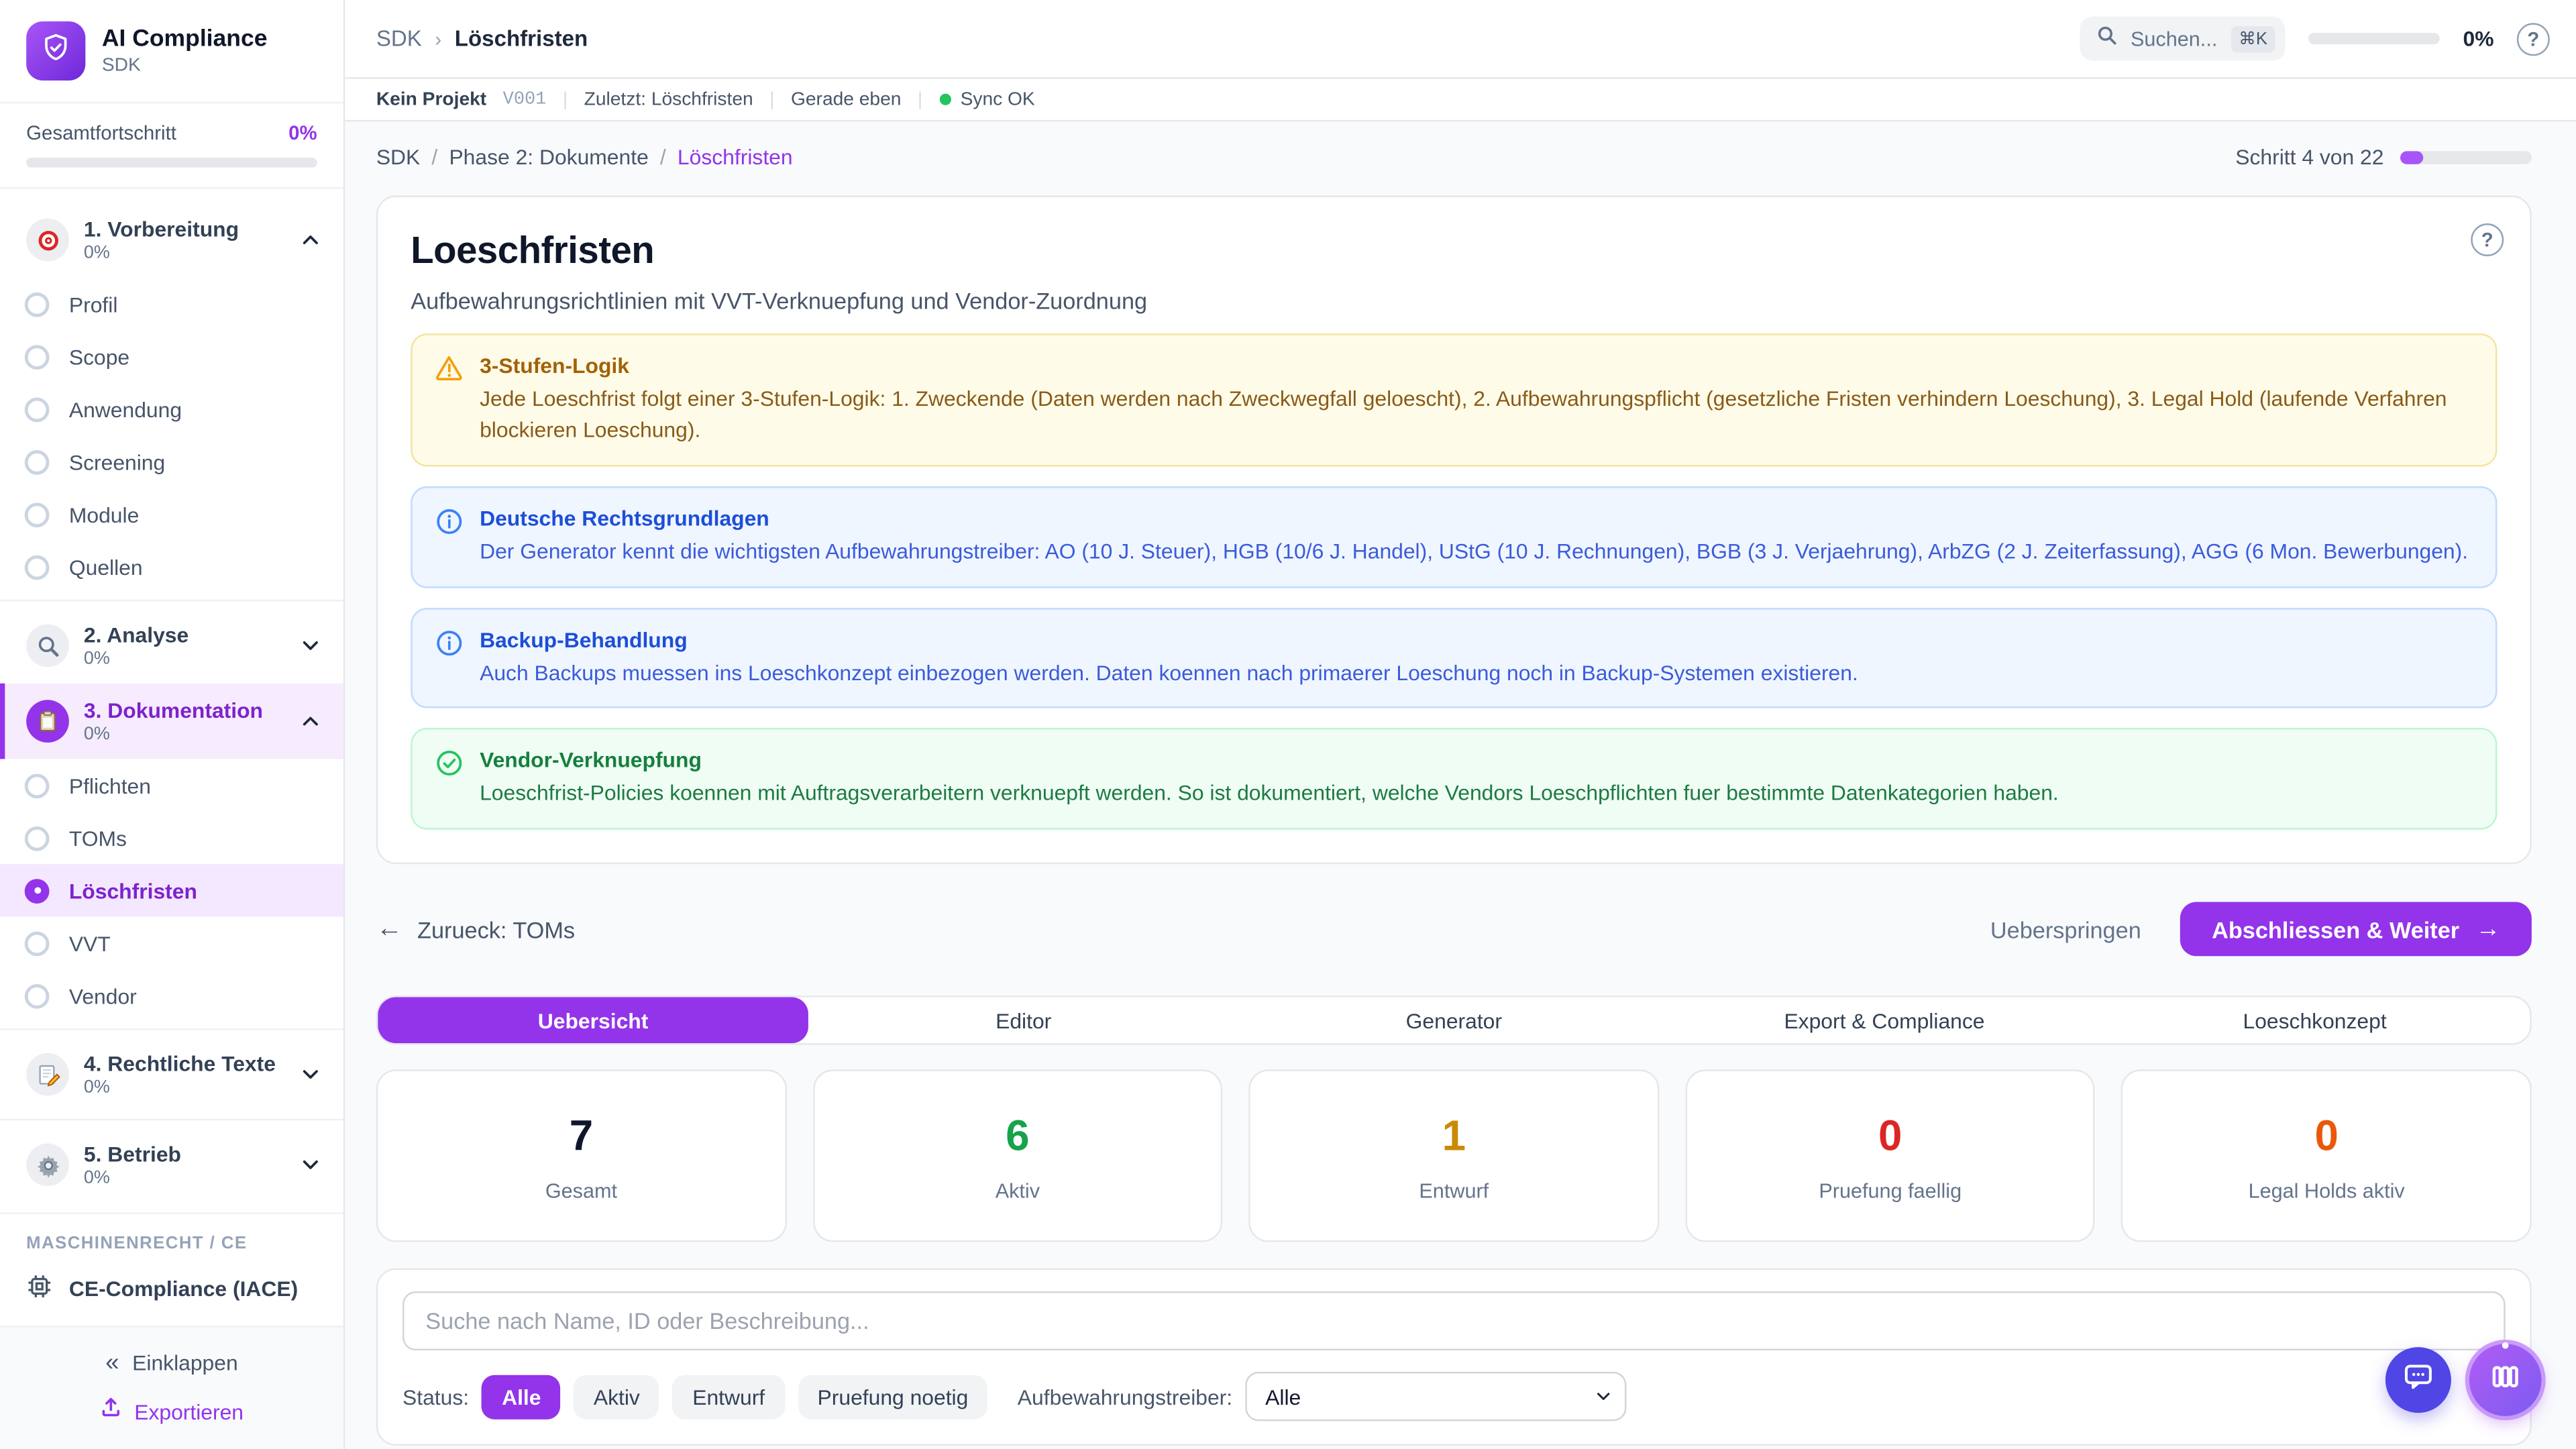 This screenshot has height=1449, width=2576. I want to click on stat-label: Legal Holds aktiv, so click(2326, 1190).